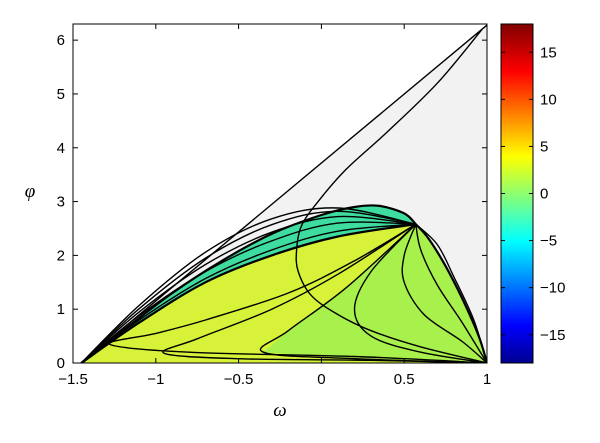 This screenshot has width=600, height=443. Describe the element at coordinates (321, 379) in the screenshot. I see `x-tick-label: 0` at that location.